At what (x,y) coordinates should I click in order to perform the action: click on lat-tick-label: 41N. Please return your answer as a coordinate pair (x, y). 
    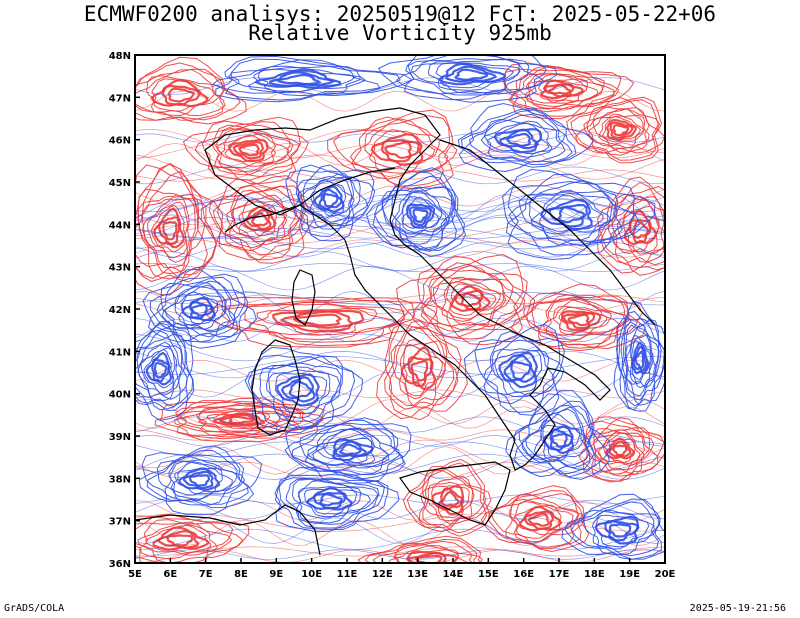
    Looking at the image, I should click on (120, 352).